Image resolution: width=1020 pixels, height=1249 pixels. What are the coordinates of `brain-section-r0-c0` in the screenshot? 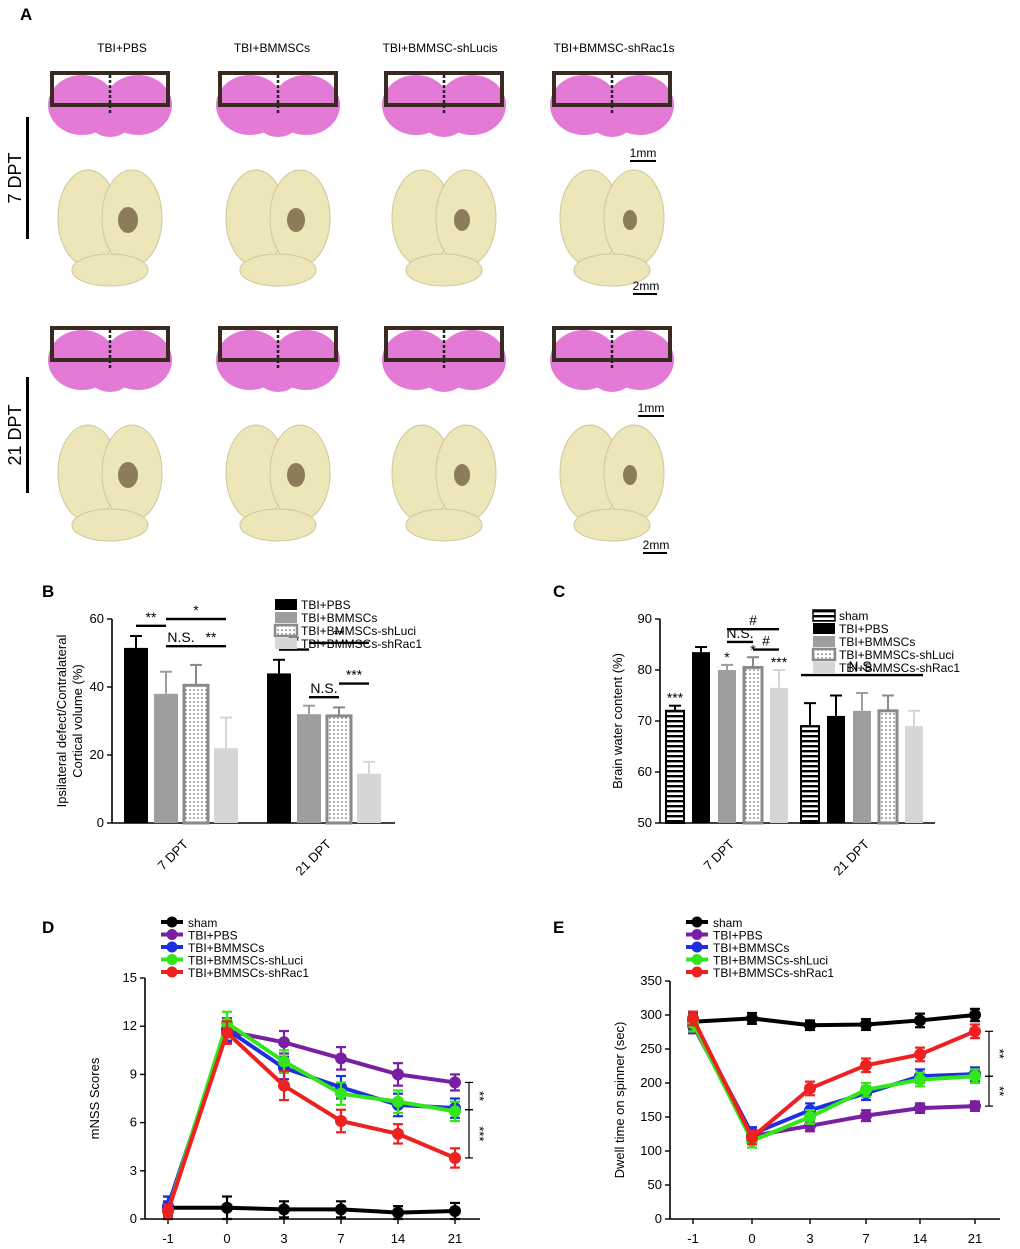 It's located at (110, 104).